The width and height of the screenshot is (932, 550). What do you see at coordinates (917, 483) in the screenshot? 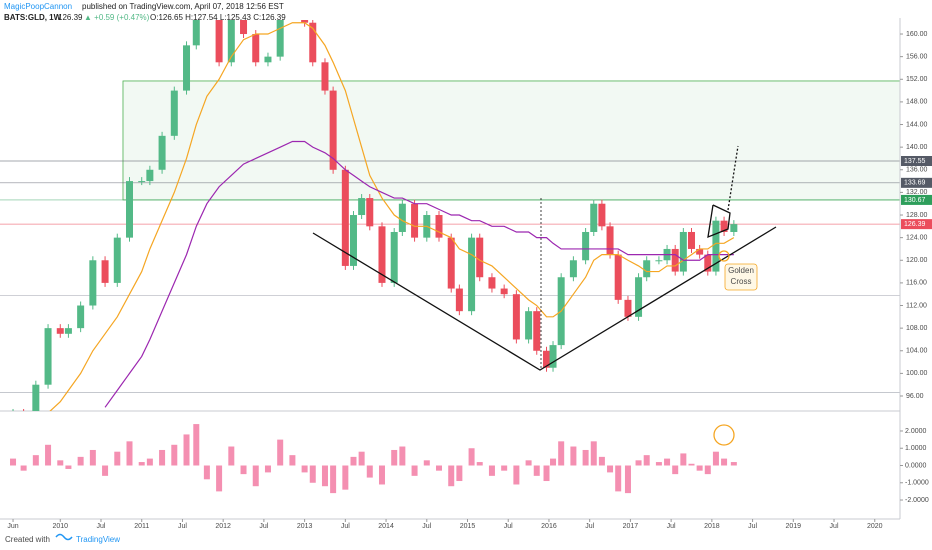
I see `y2-tick-label: -1.0000` at bounding box center [917, 483].